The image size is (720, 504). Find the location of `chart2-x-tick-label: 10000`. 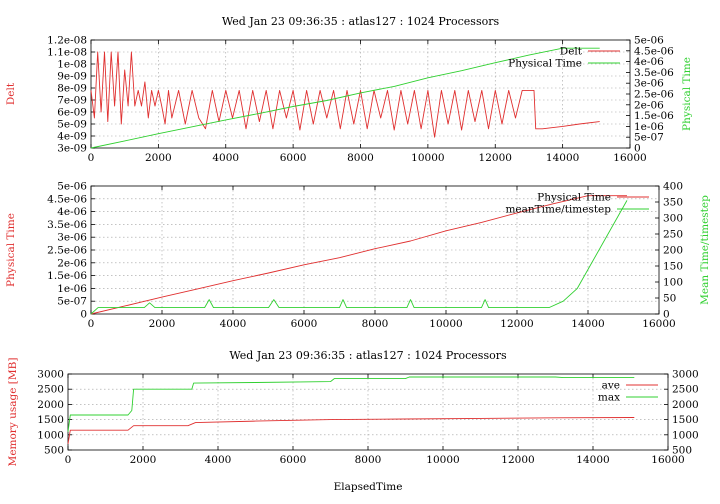

chart2-x-tick-label: 10000 is located at coordinates (445, 324).